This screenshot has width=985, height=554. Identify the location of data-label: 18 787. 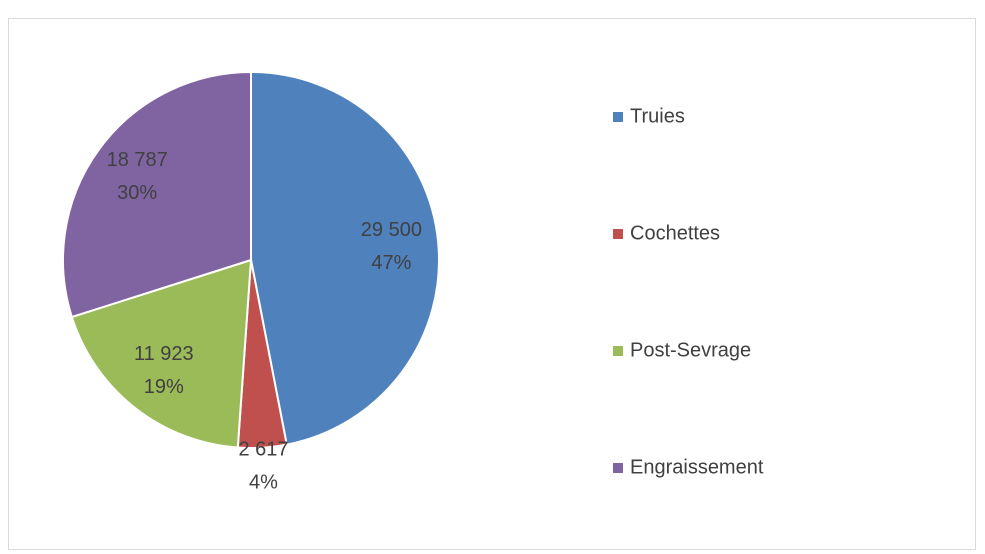
(137, 160).